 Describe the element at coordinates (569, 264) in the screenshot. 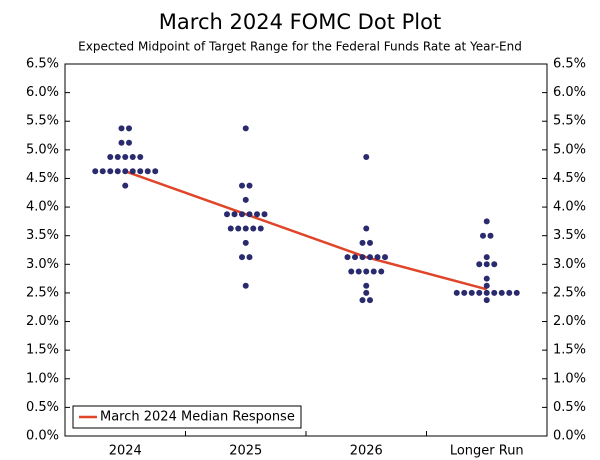

I see `y2-tick-label: 3.0%` at that location.